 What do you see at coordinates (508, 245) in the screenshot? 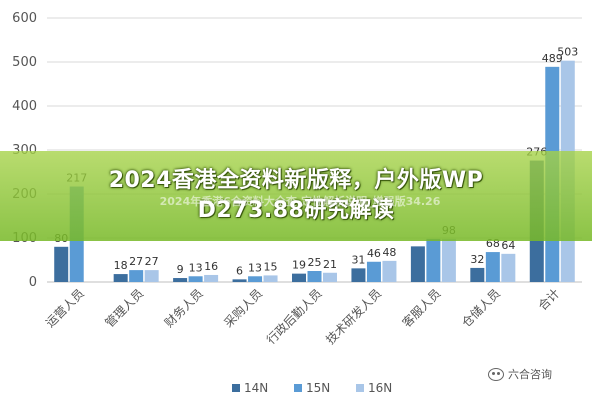
I see `data-label: 64` at bounding box center [508, 245].